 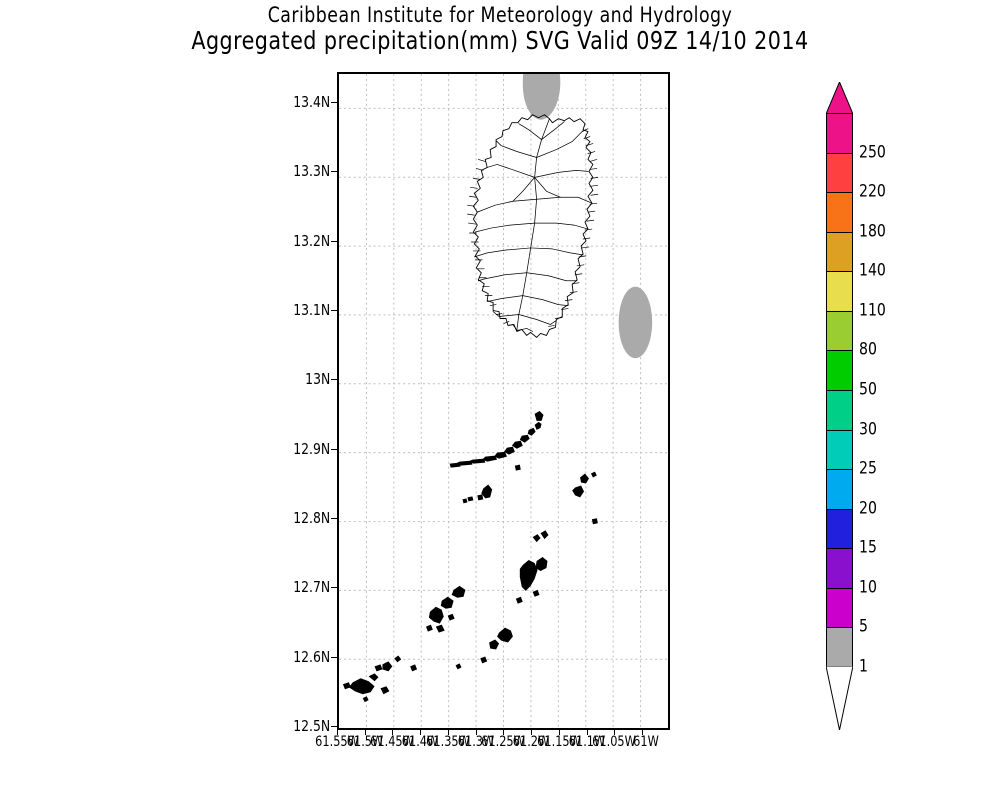 I want to click on xtick-label-61-55W: 61.55W, so click(x=337, y=742).